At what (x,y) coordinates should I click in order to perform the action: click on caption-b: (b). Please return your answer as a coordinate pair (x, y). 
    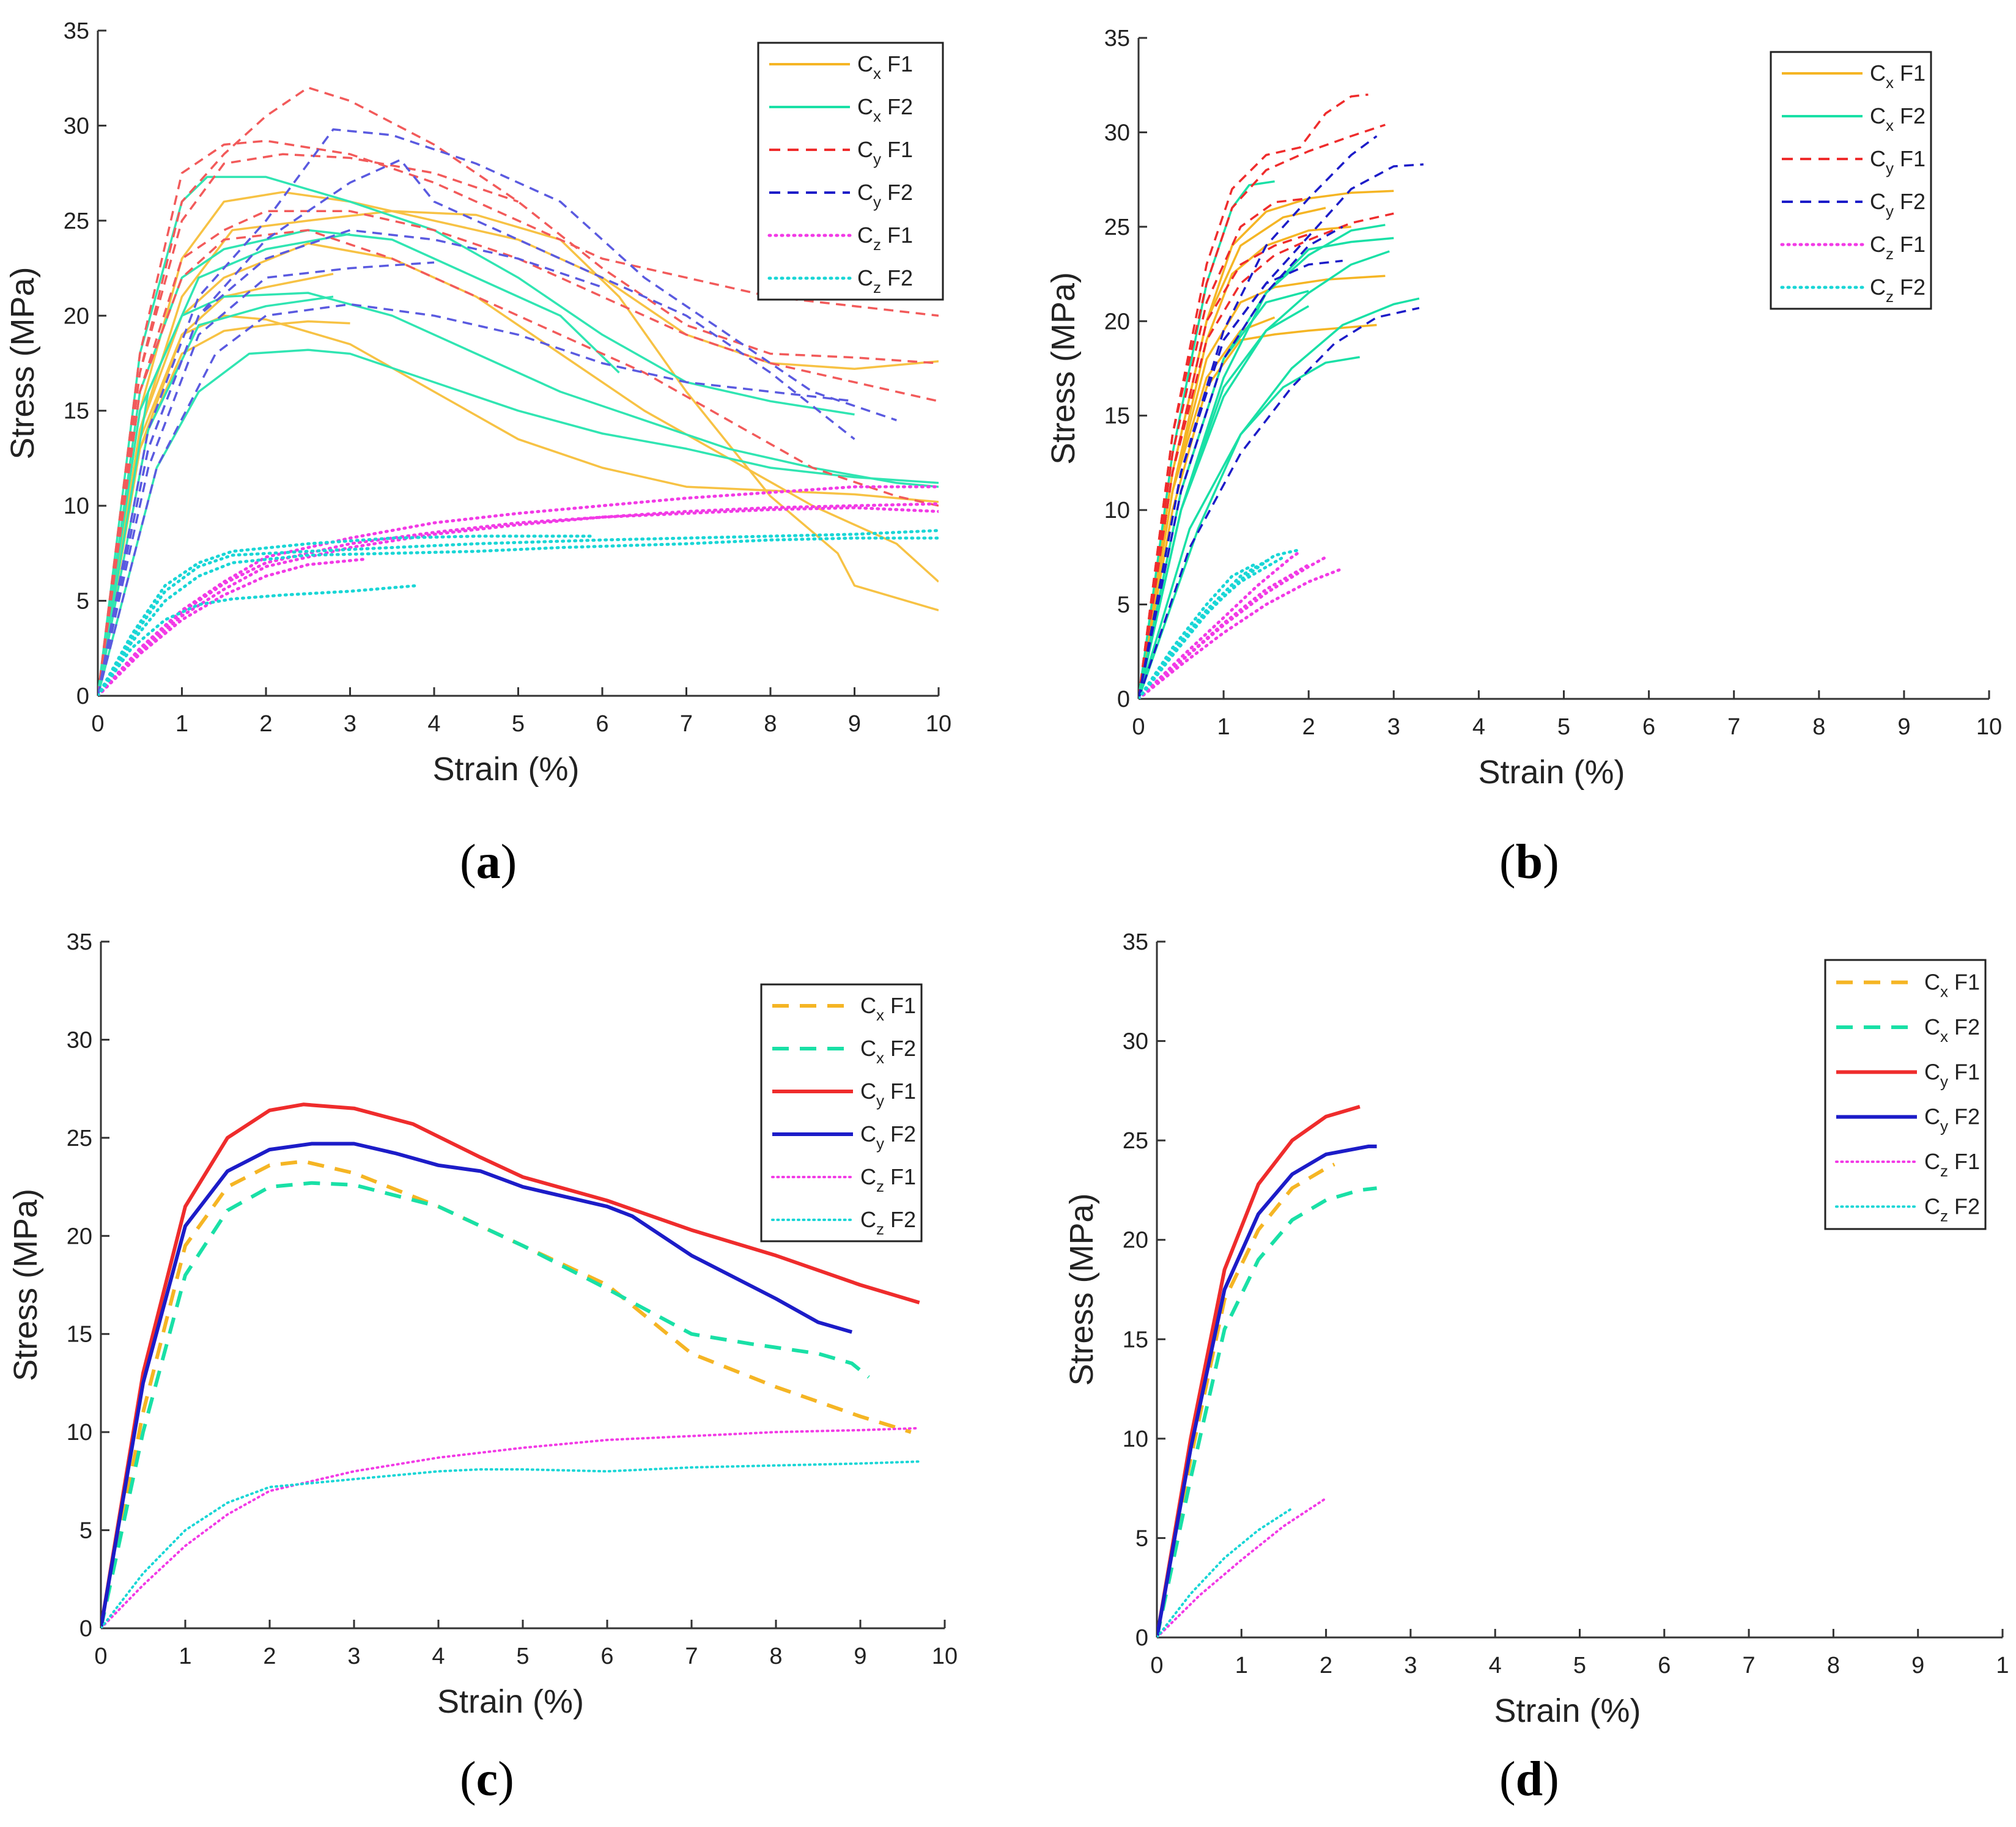
    Looking at the image, I should click on (1529, 862).